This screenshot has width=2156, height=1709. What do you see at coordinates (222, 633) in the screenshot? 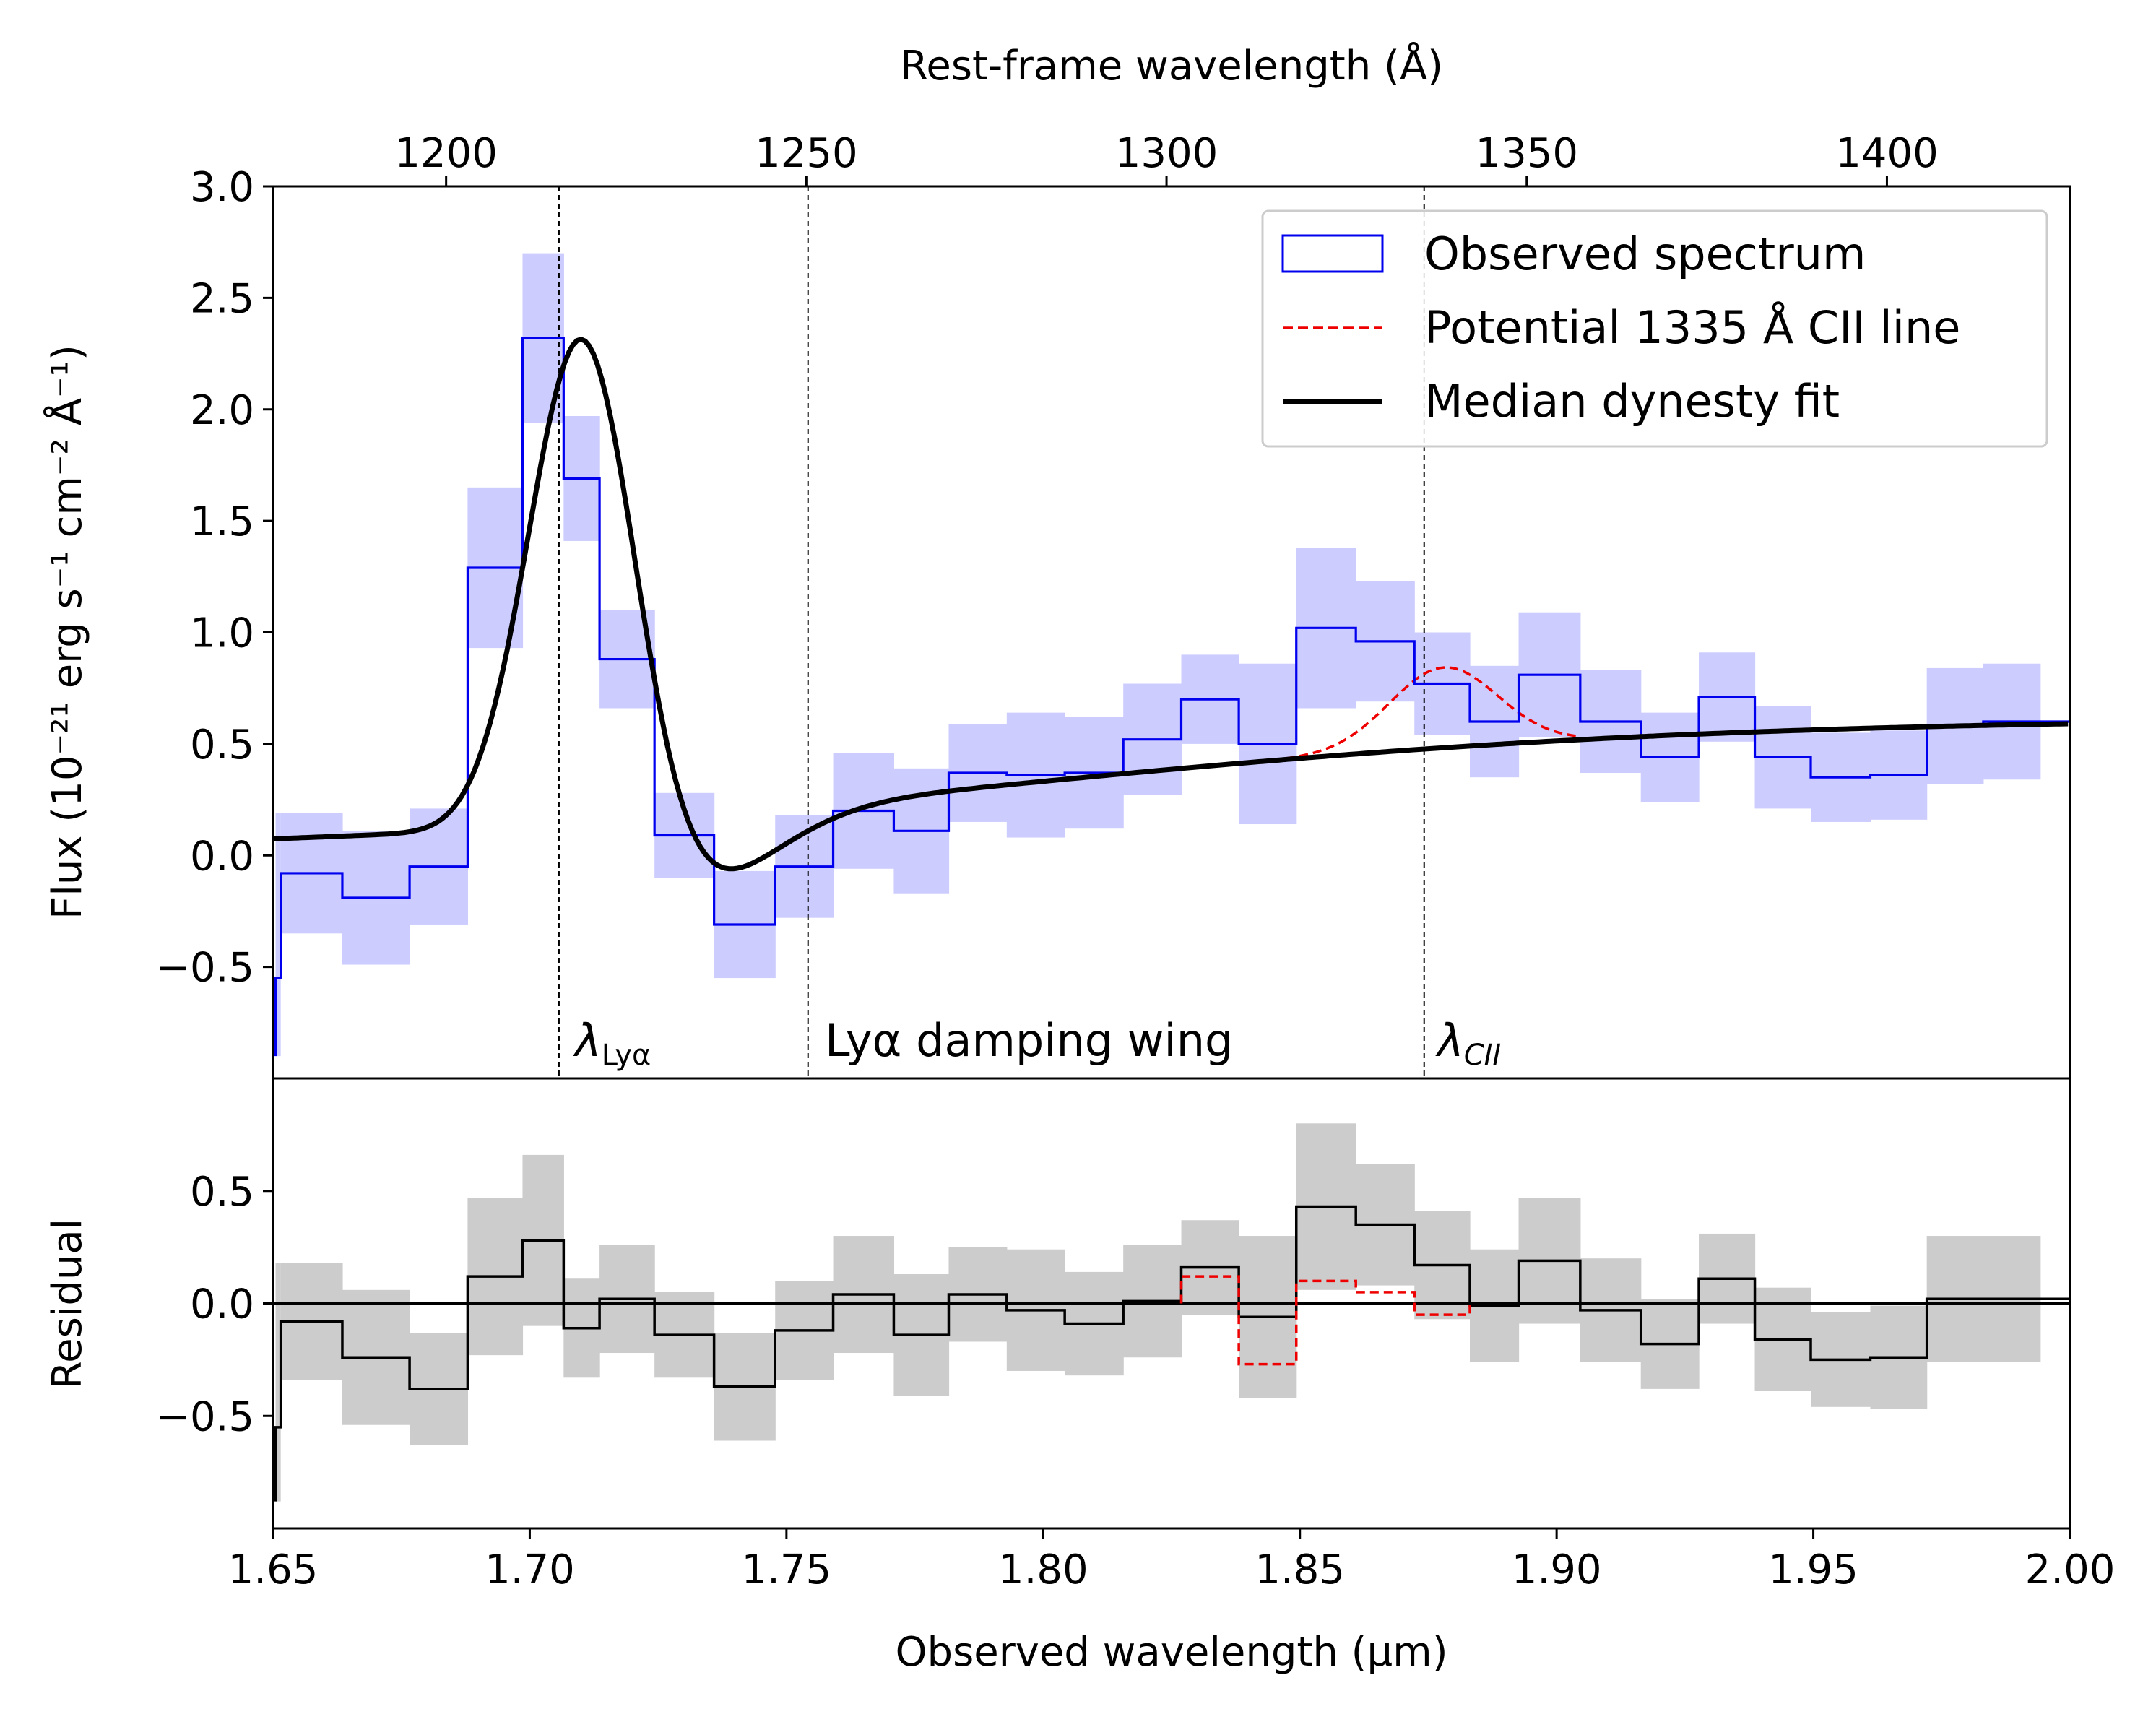
I see `main-y-tick-label: 1.0` at bounding box center [222, 633].